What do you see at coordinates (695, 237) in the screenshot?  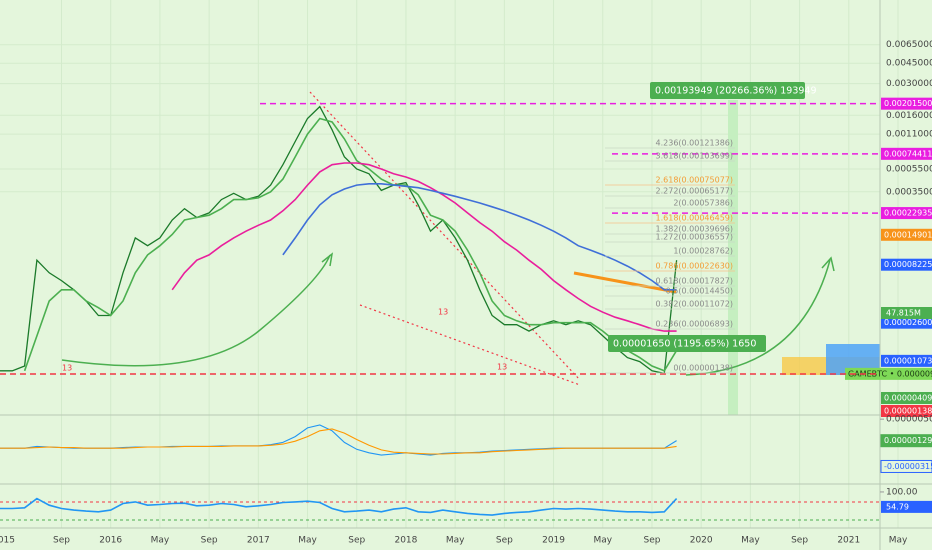 I see `fib-label: 1.272(0.00036557)` at bounding box center [695, 237].